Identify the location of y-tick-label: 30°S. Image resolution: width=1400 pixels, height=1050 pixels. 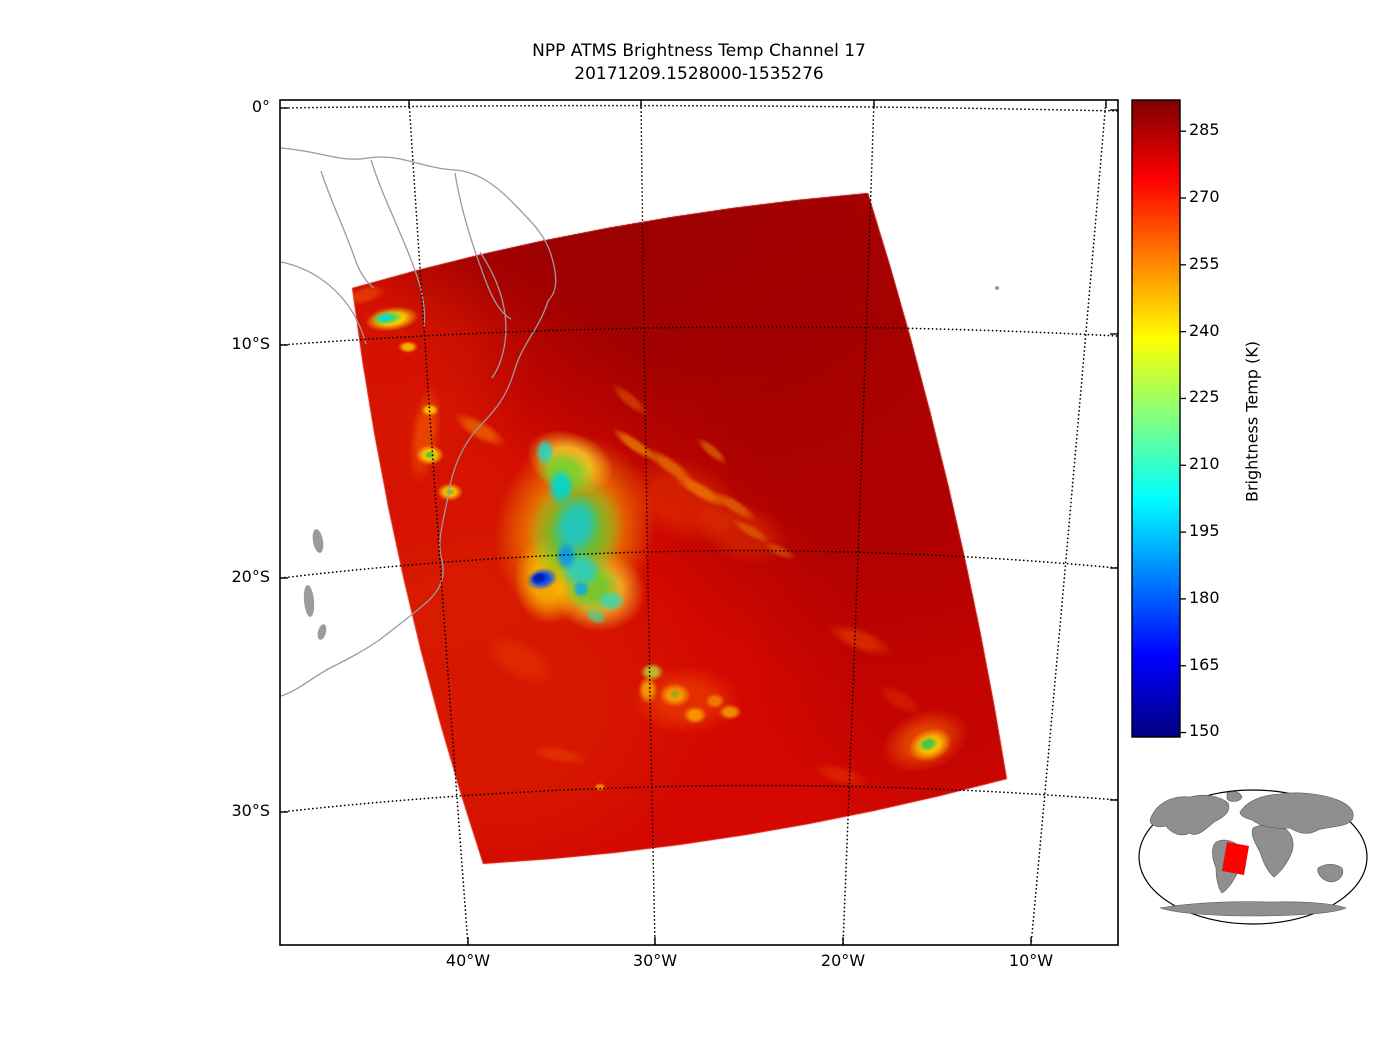
(250, 810).